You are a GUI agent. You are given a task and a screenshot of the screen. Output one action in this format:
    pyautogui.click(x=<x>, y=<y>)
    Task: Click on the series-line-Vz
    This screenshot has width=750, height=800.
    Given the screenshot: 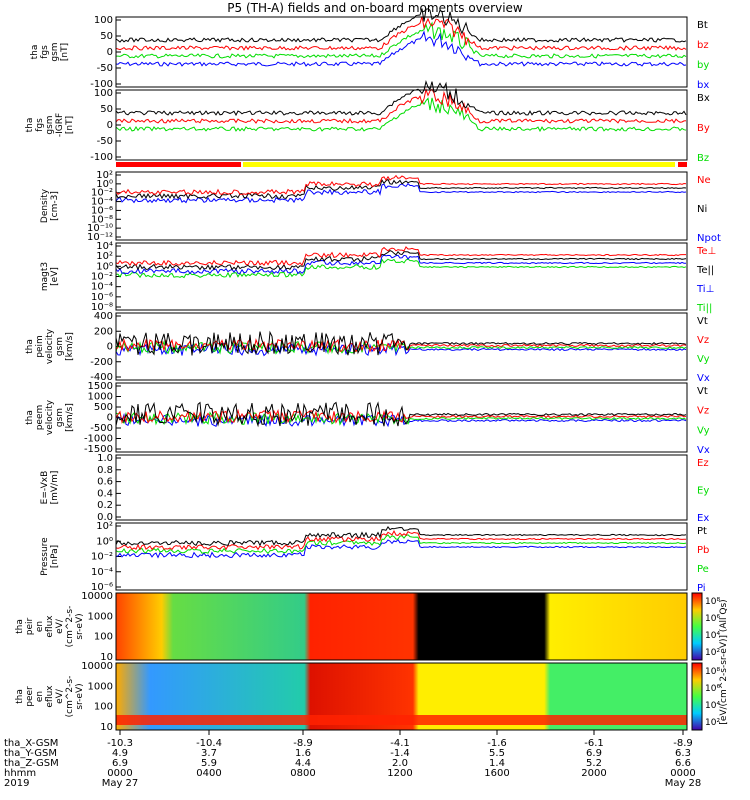 What is the action you would take?
    pyautogui.click(x=401, y=416)
    